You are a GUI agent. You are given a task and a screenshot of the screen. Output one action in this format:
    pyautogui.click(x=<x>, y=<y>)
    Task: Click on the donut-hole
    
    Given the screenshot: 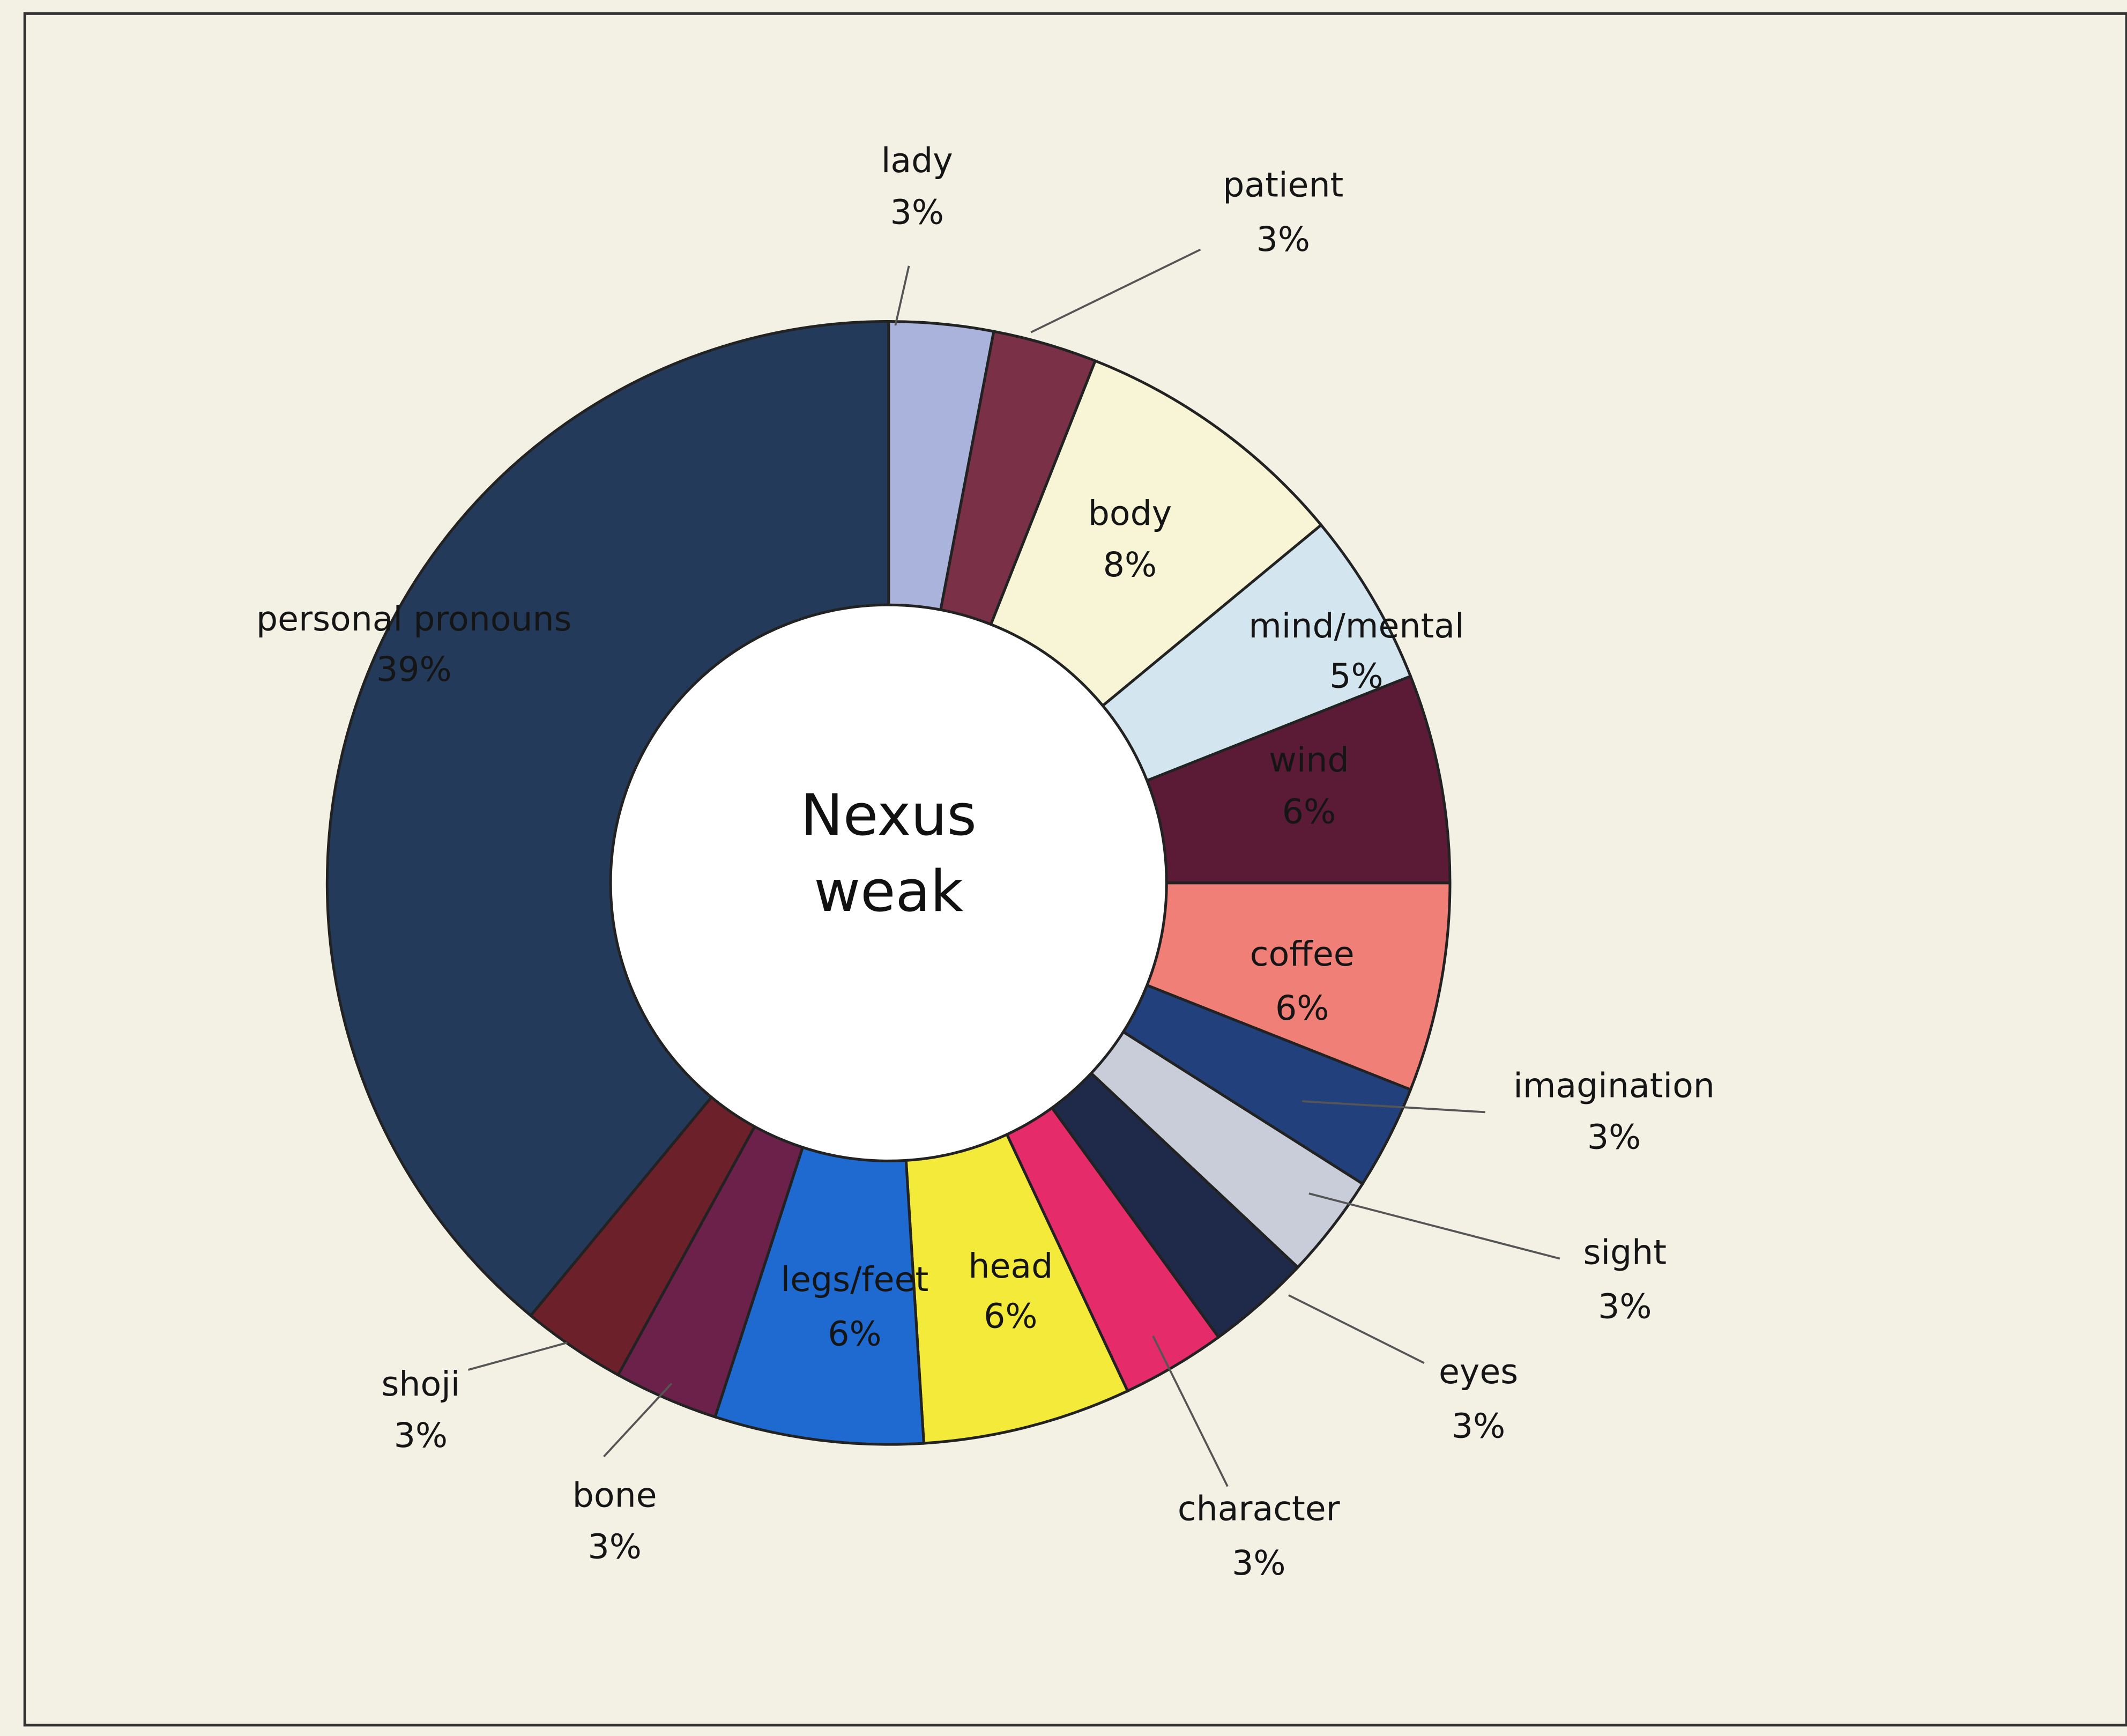 What is the action you would take?
    pyautogui.click(x=888, y=883)
    